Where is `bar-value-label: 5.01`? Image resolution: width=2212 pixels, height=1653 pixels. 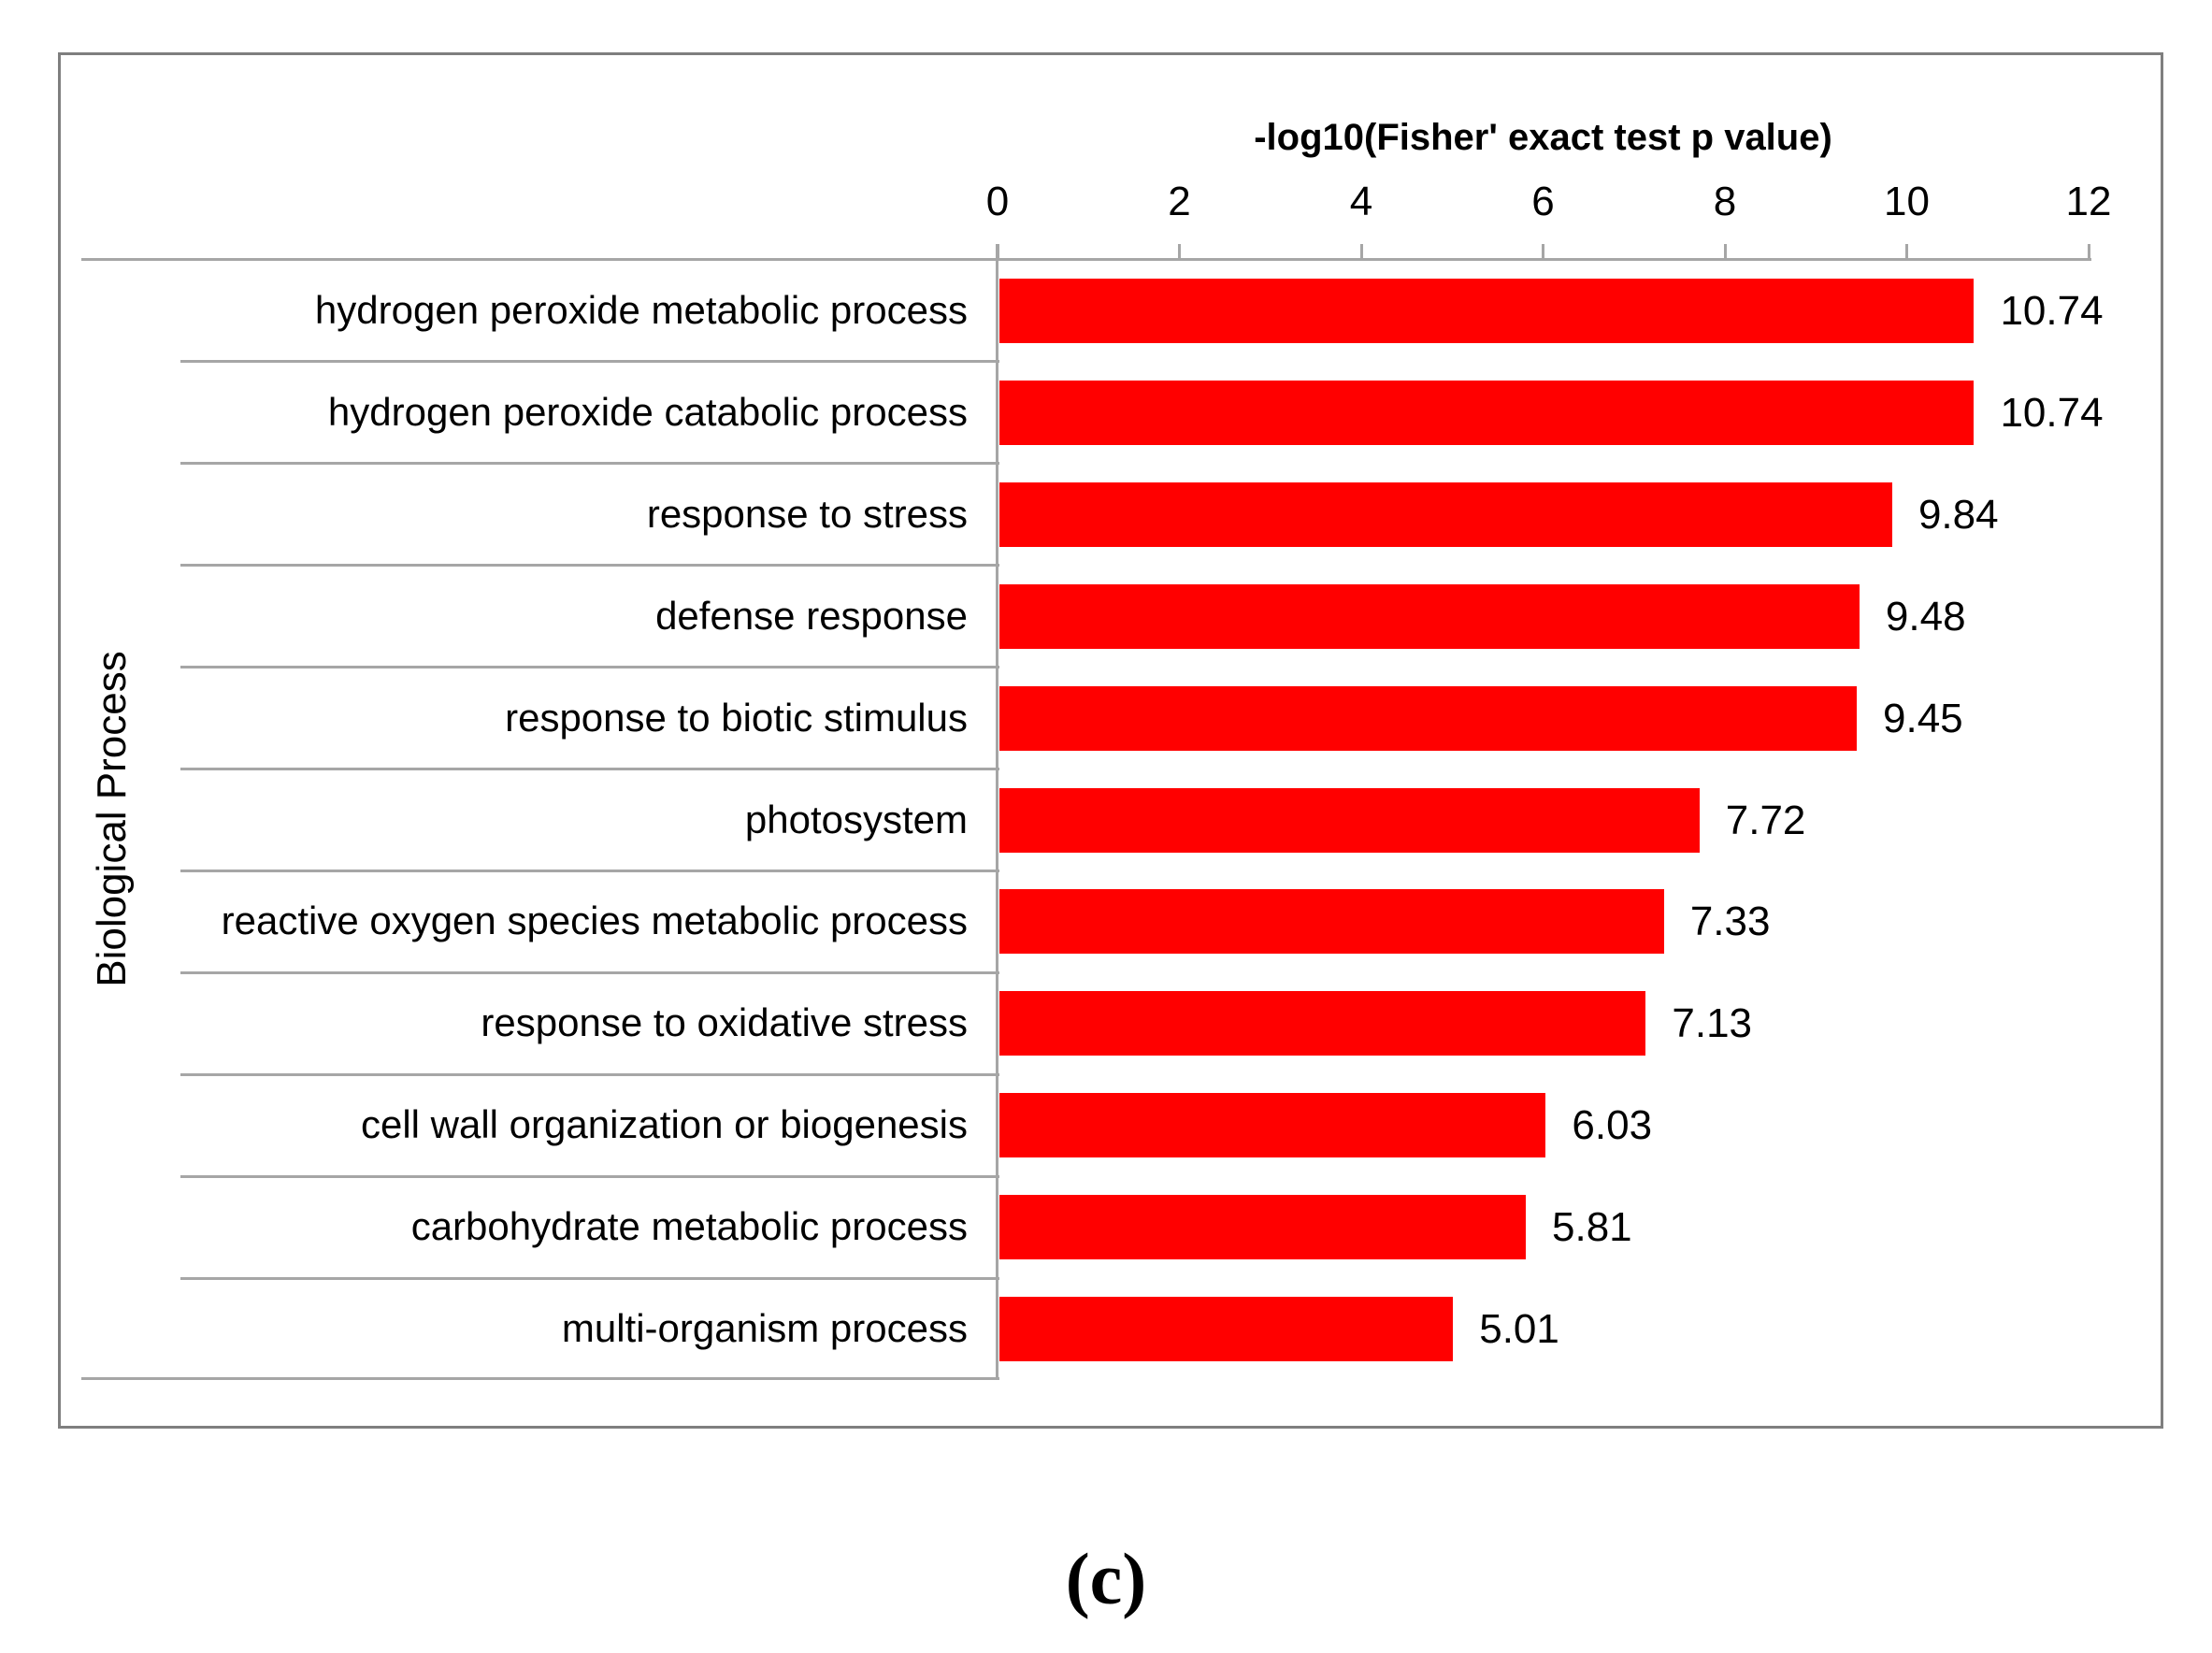
bar-value-label: 5.01 is located at coordinates (1519, 1329).